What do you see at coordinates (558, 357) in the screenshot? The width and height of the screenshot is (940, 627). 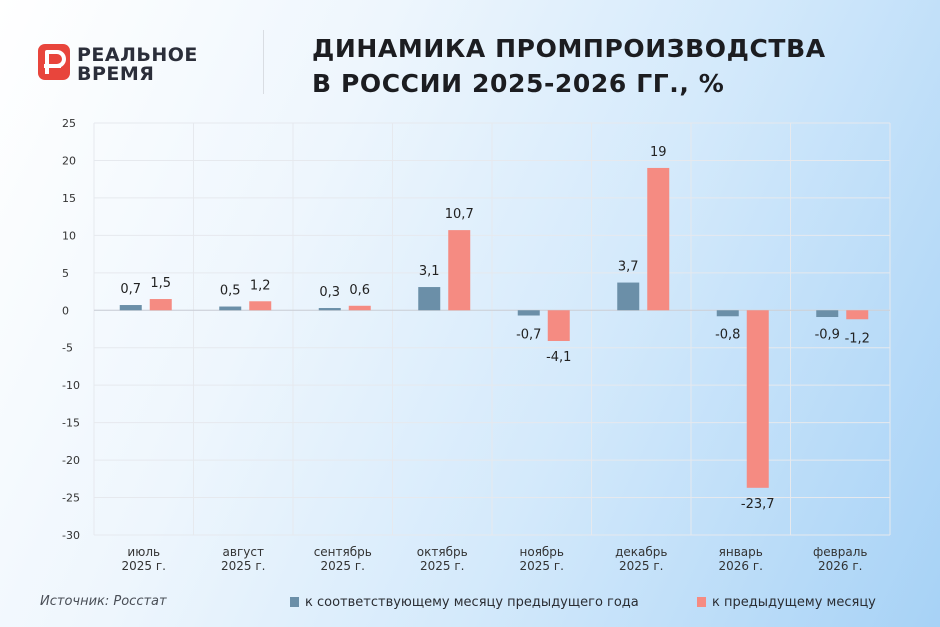 I see `data-label-mom: -4,1` at bounding box center [558, 357].